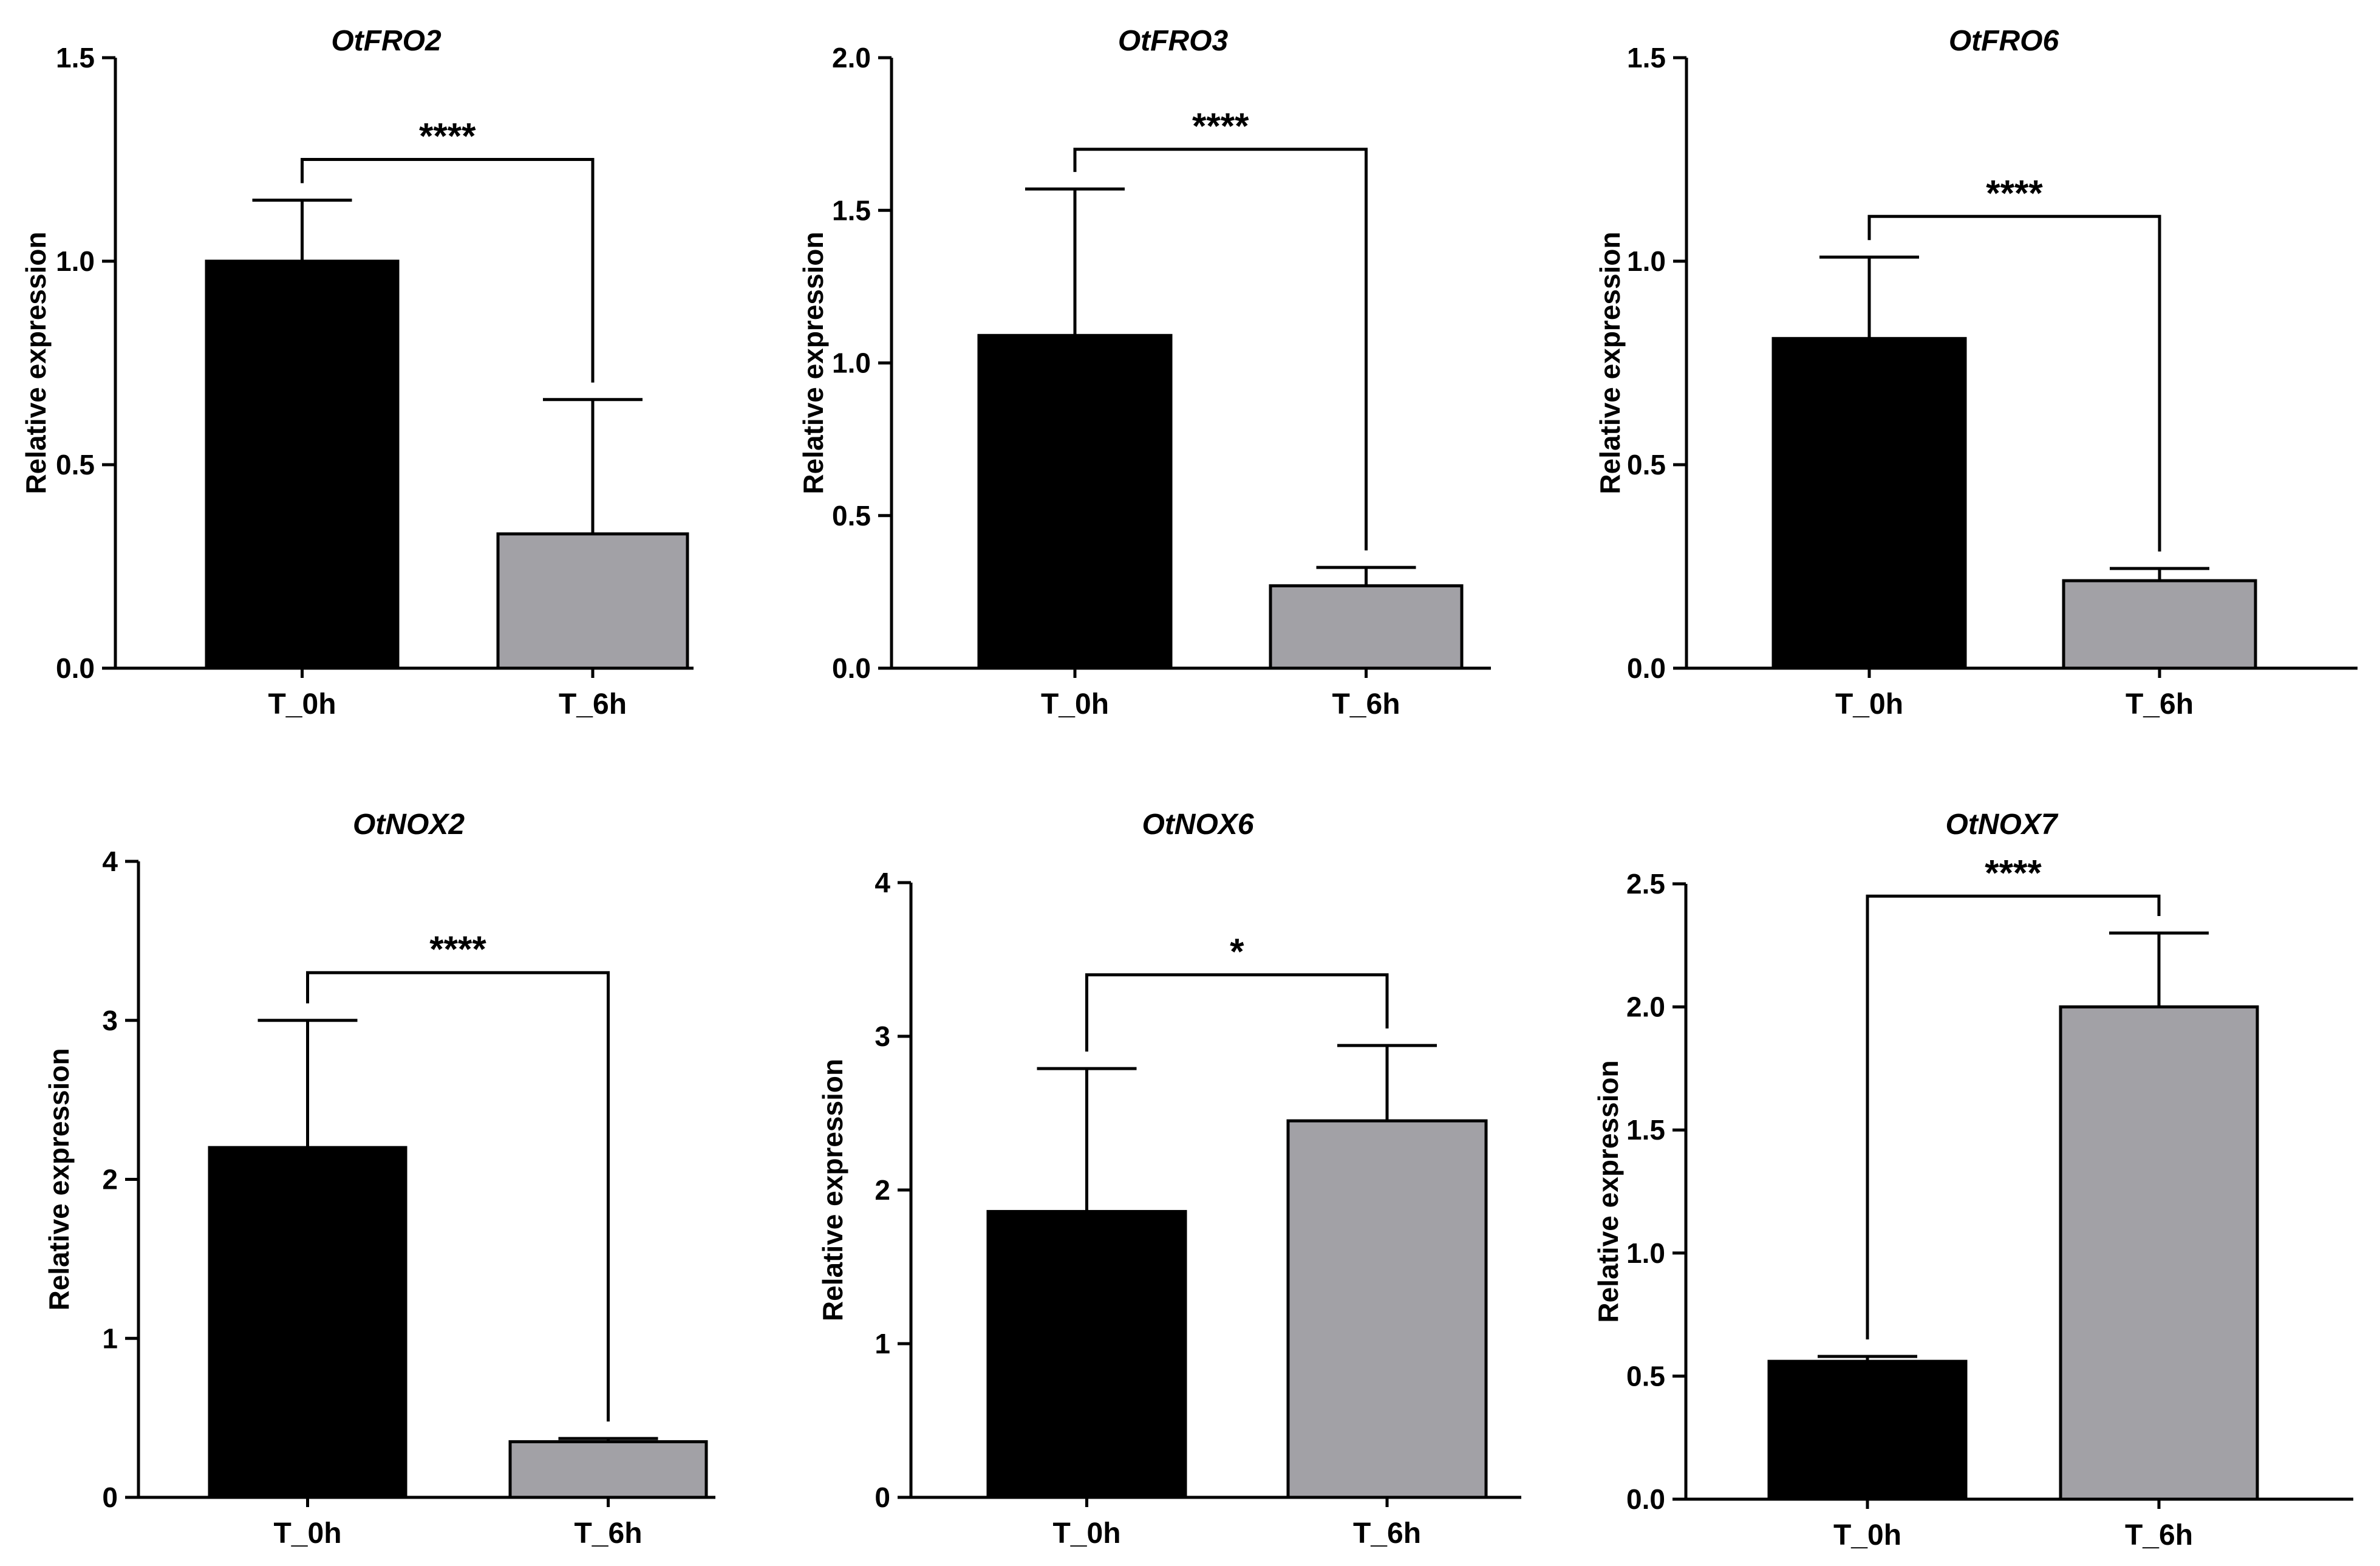  Describe the element at coordinates (1646, 668) in the screenshot. I see `chart-3-y-tick-label: 0.0` at that location.